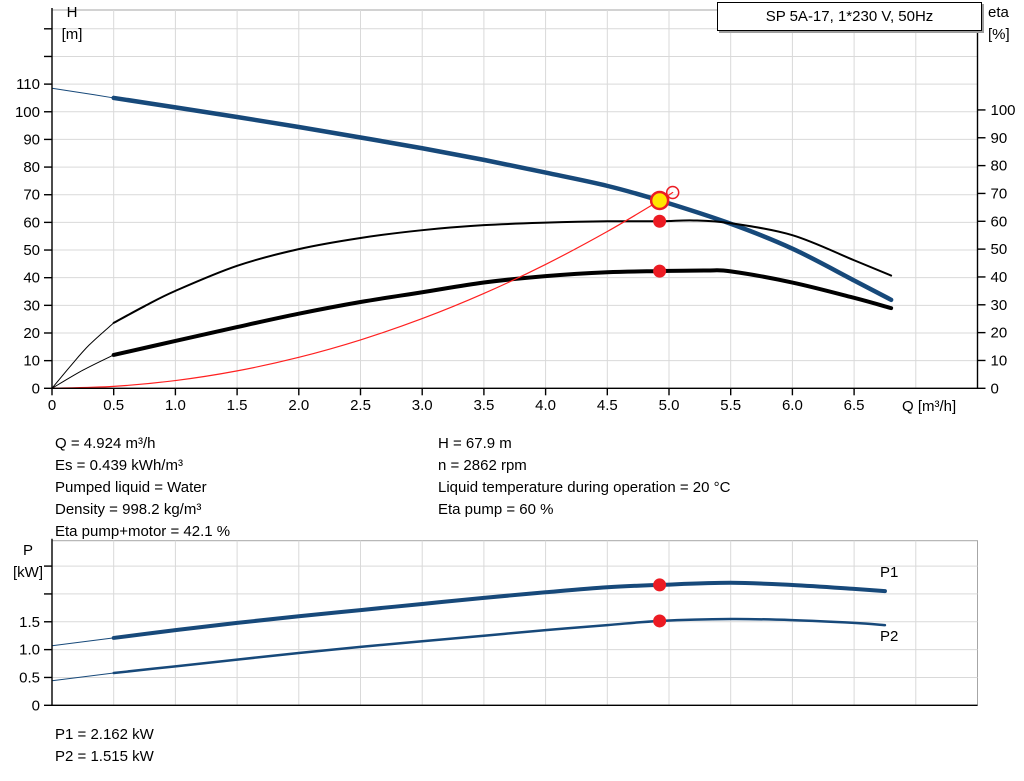 This screenshot has width=1024, height=781. What do you see at coordinates (502, 312) in the screenshot?
I see `eta-pump-motor-curve-main` at bounding box center [502, 312].